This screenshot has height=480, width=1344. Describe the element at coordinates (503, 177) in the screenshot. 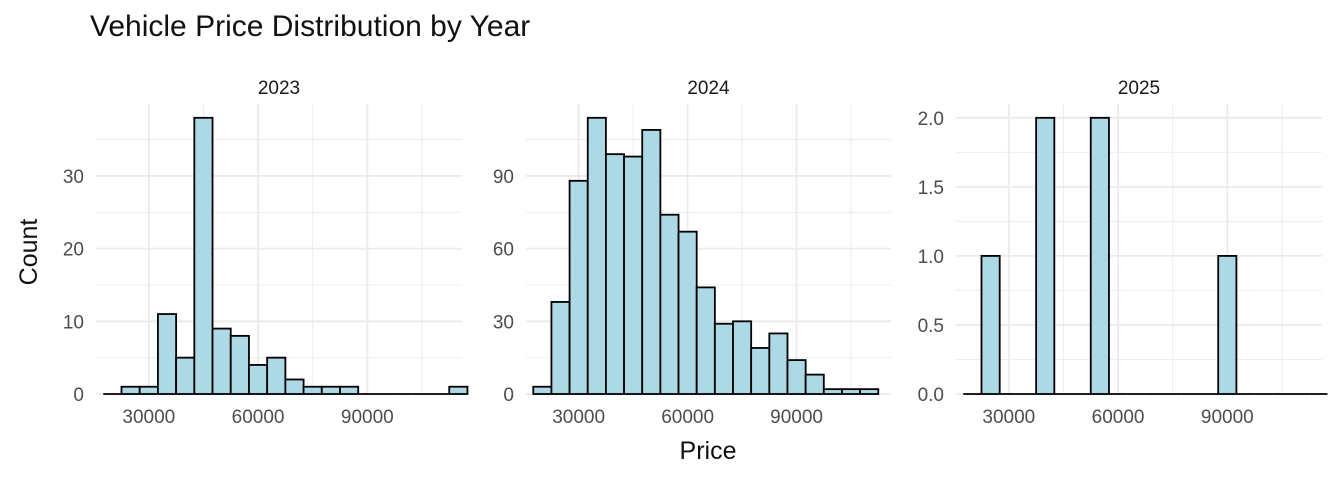

I see `y-tick-label: 90` at that location.